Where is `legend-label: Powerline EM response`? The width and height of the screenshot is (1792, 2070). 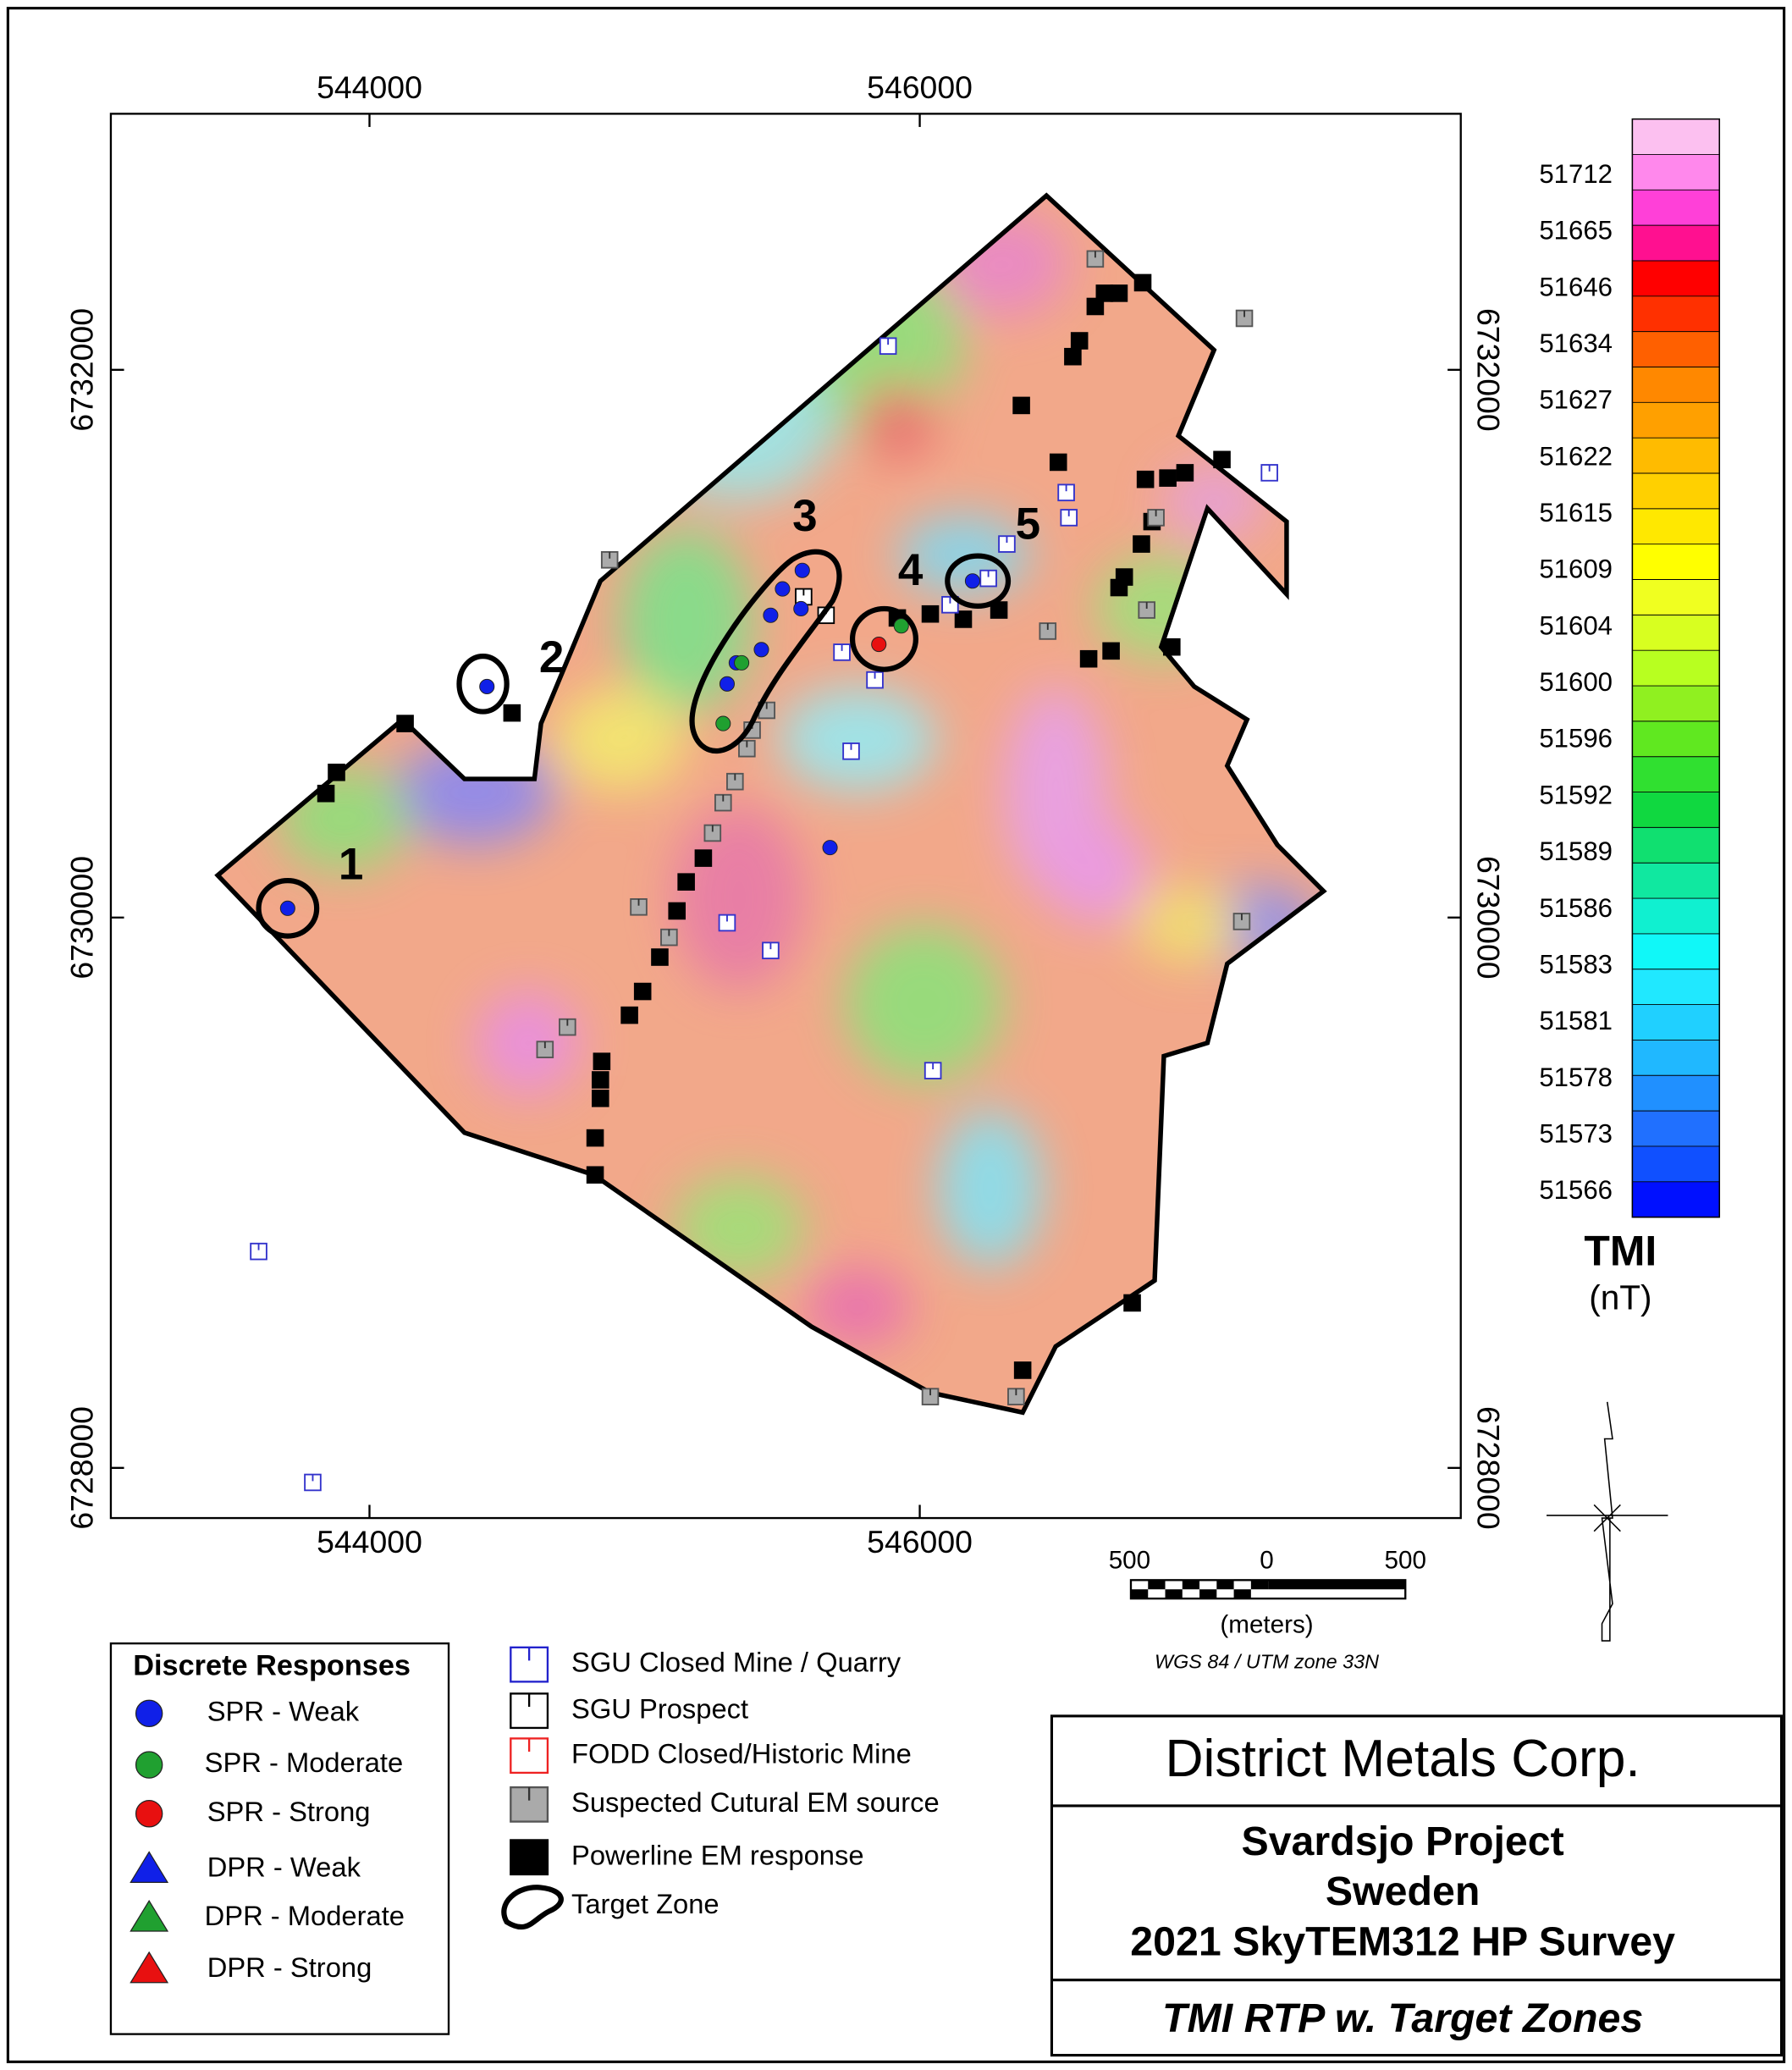
legend-label: Powerline EM response is located at coordinates (717, 1854).